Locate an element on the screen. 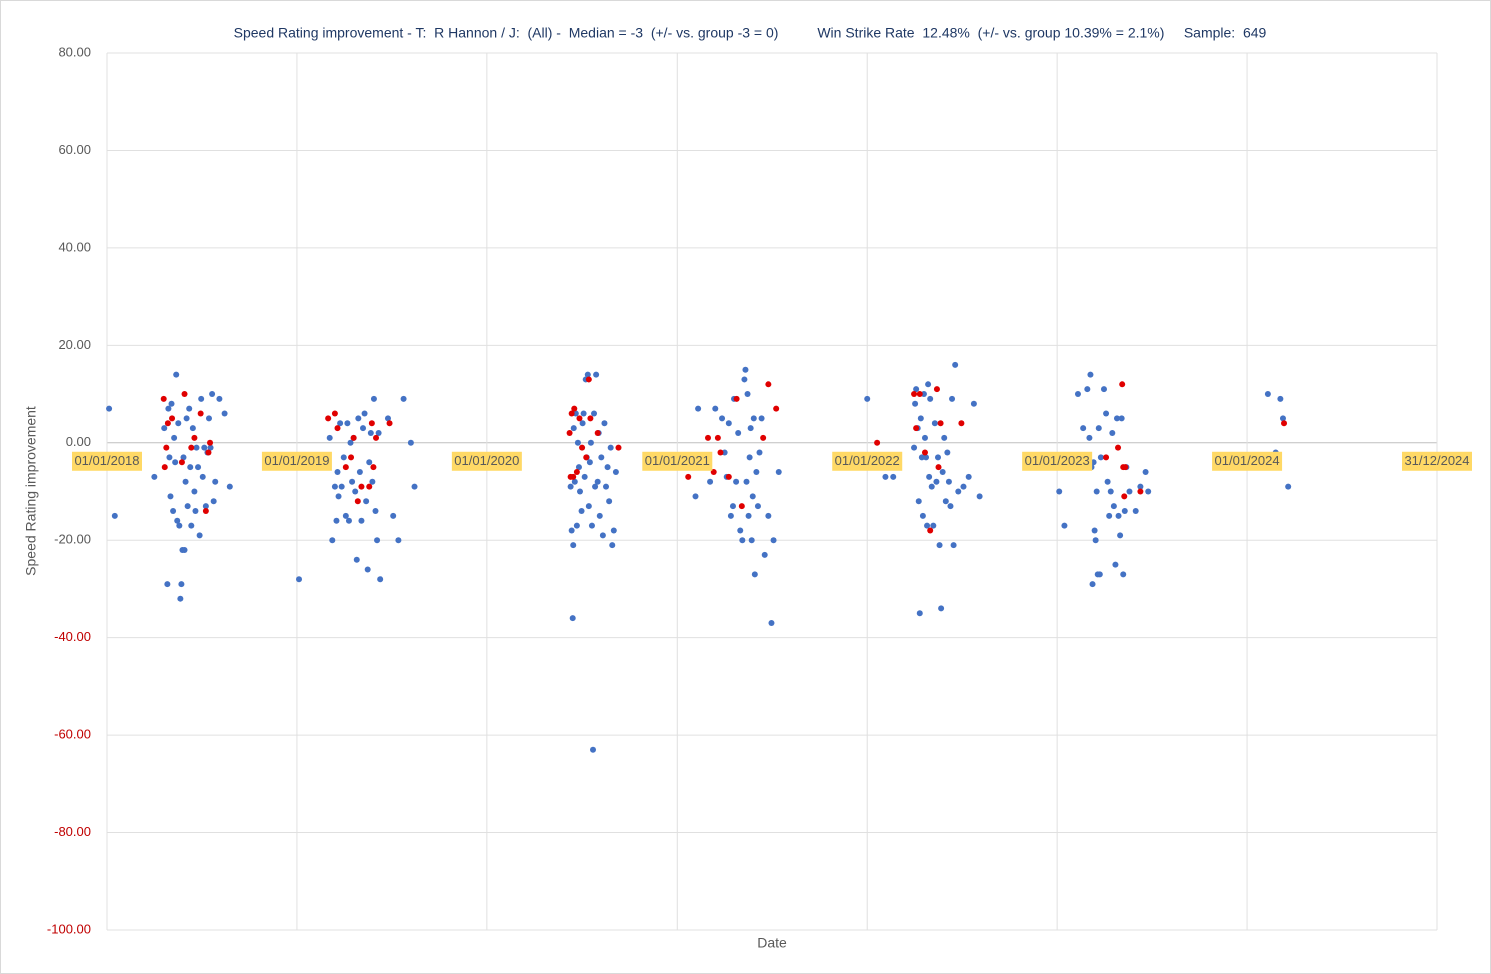 This screenshot has width=1491, height=974. y-tick-label: -100.00 is located at coordinates (69, 928).